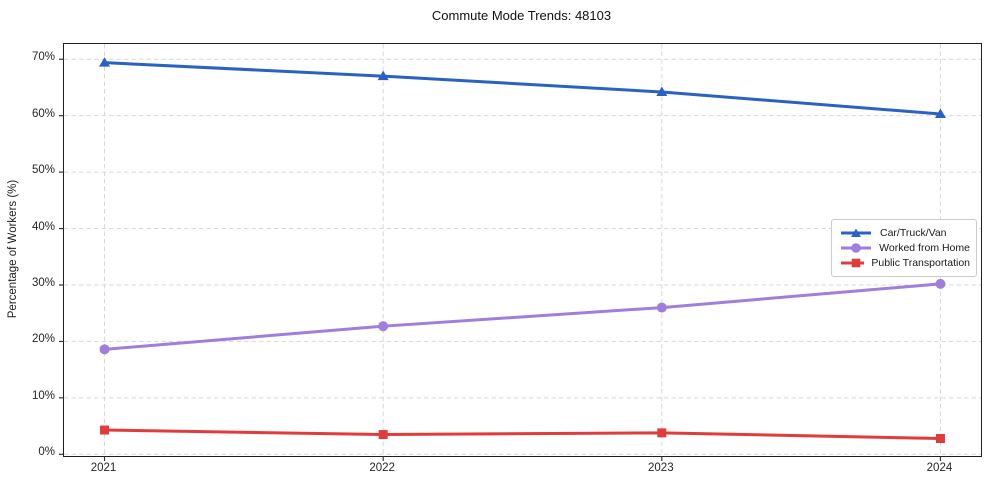 Image resolution: width=990 pixels, height=490 pixels. I want to click on x-tick-label: 2024, so click(939, 468).